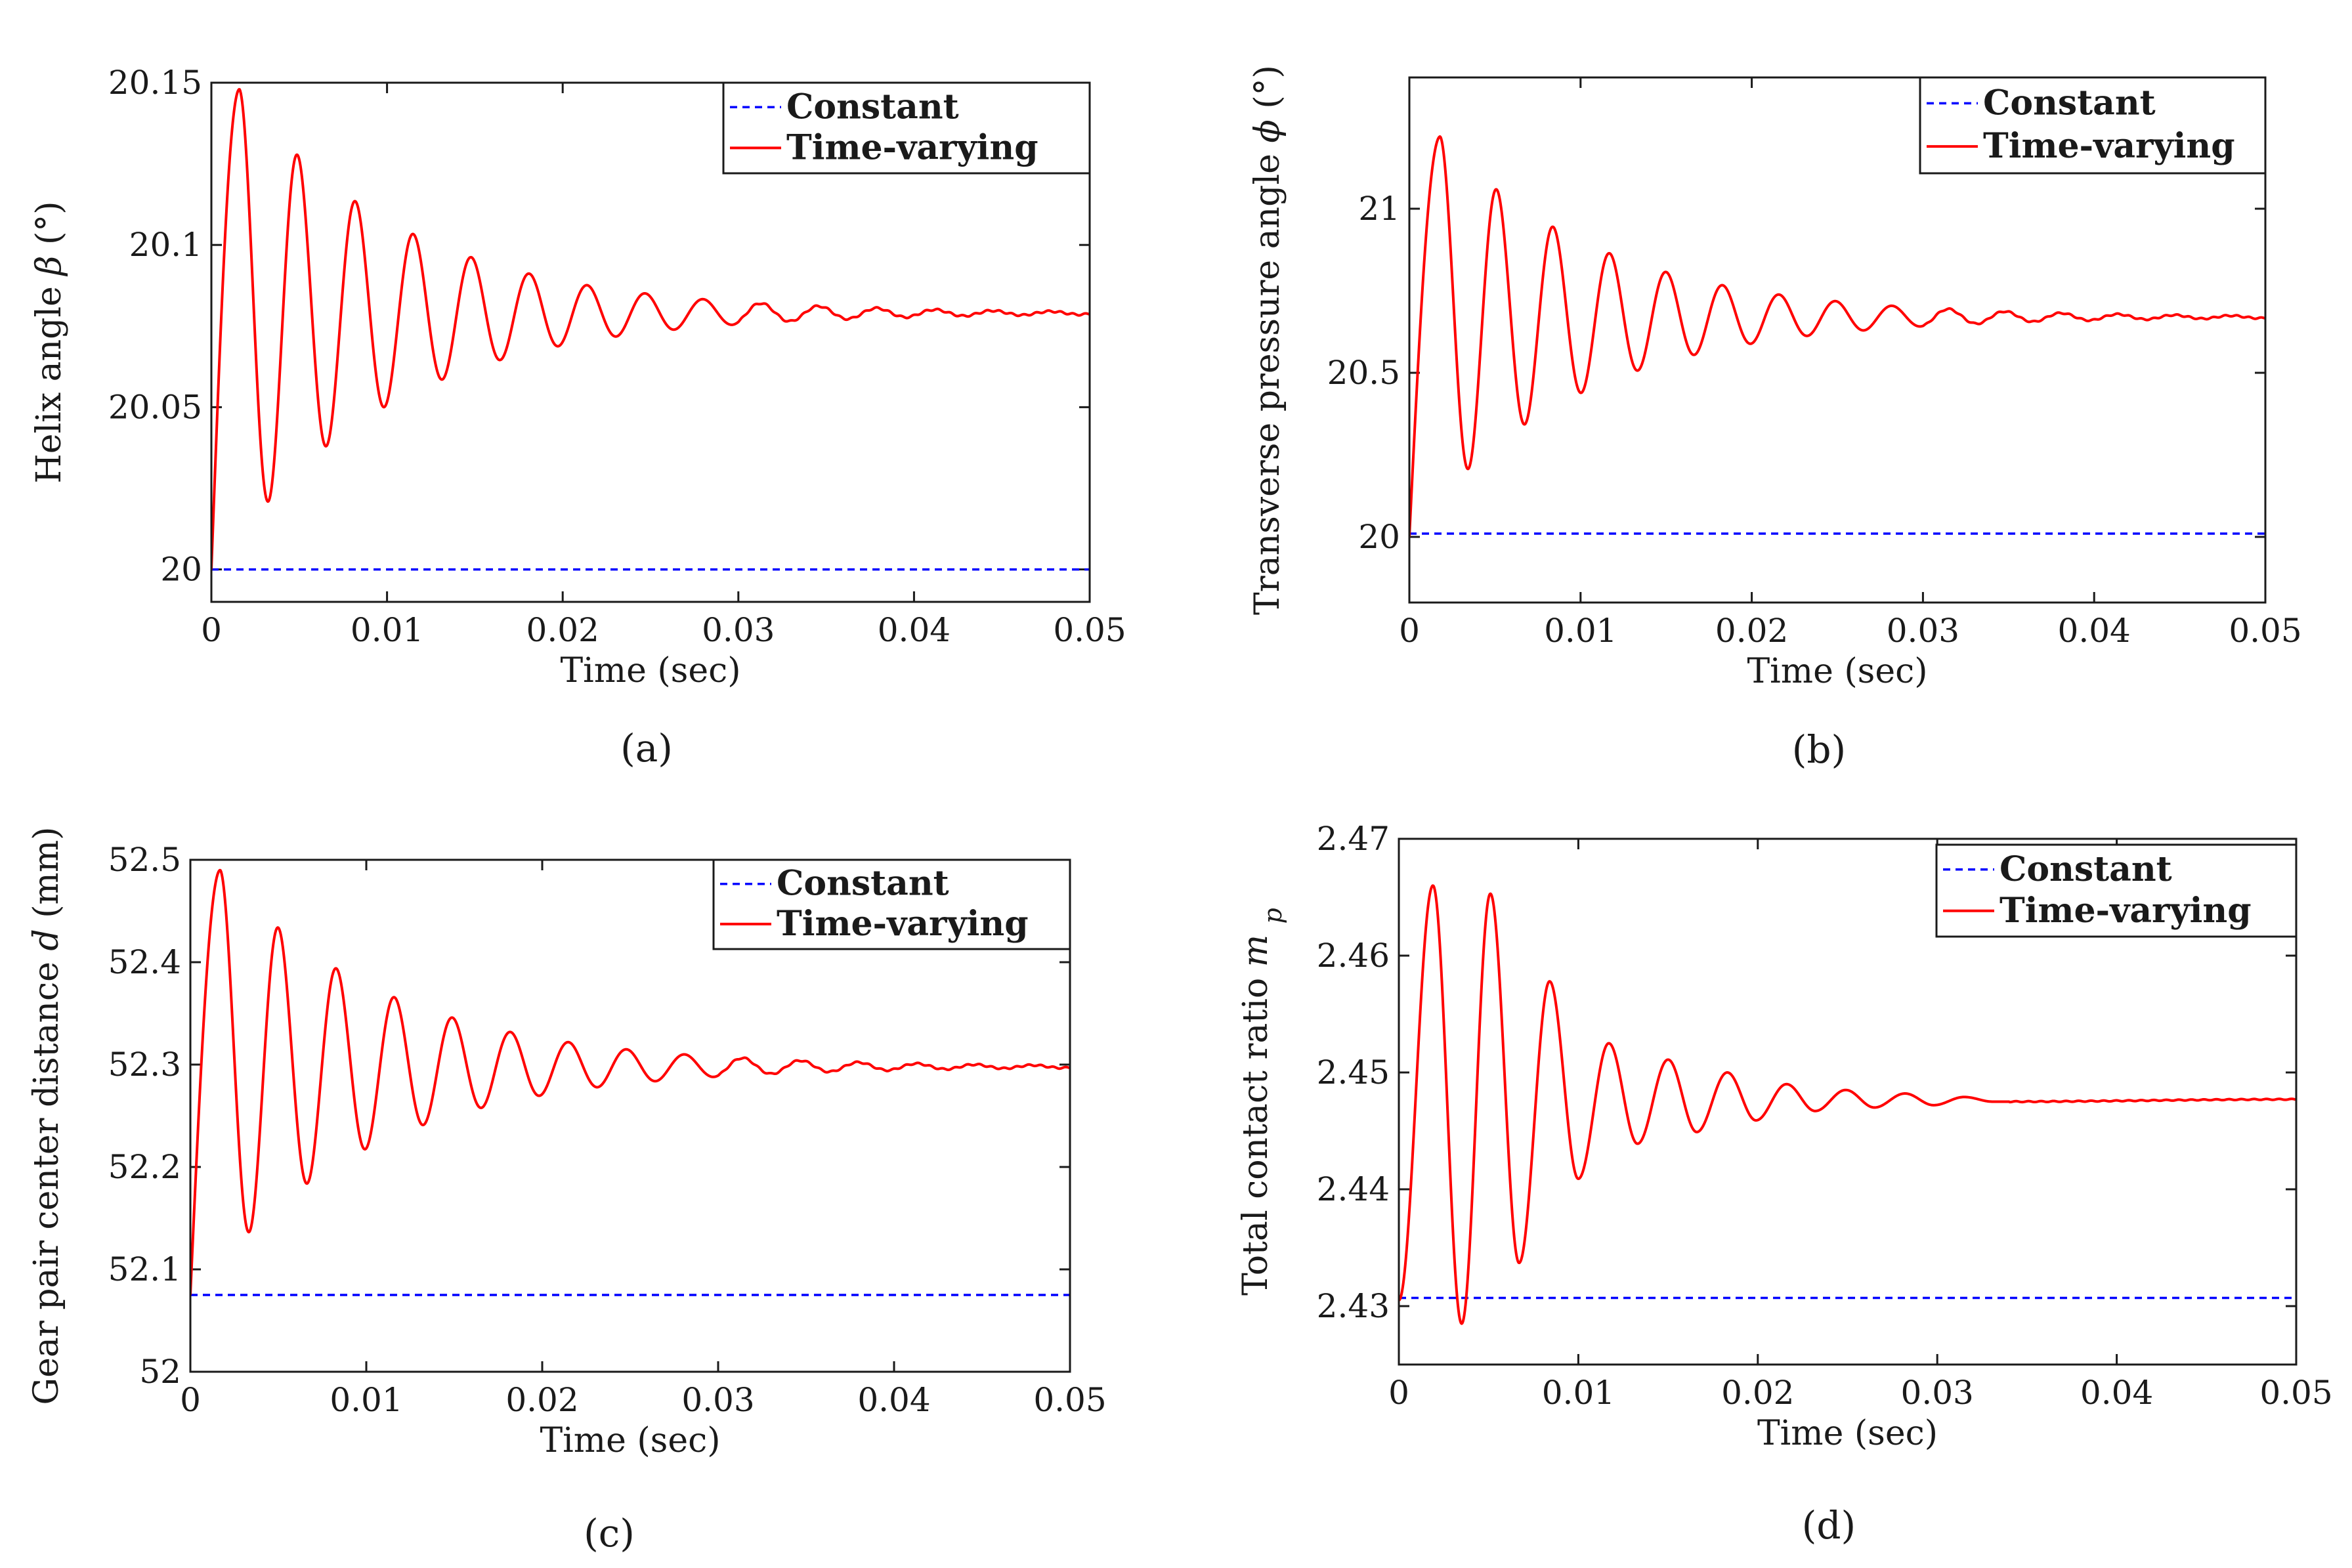  I want to click on y-axis-label: Transverse pressure angle ϕ (°), so click(1267, 340).